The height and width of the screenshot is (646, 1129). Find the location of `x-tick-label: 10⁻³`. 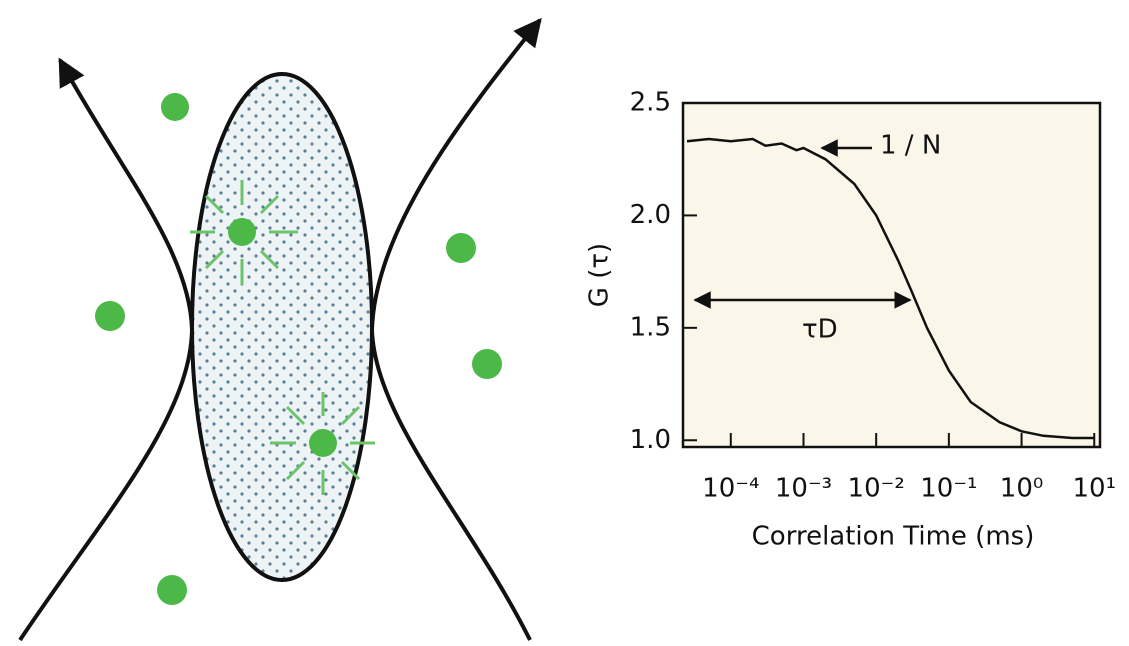

x-tick-label: 10⁻³ is located at coordinates (803, 489).